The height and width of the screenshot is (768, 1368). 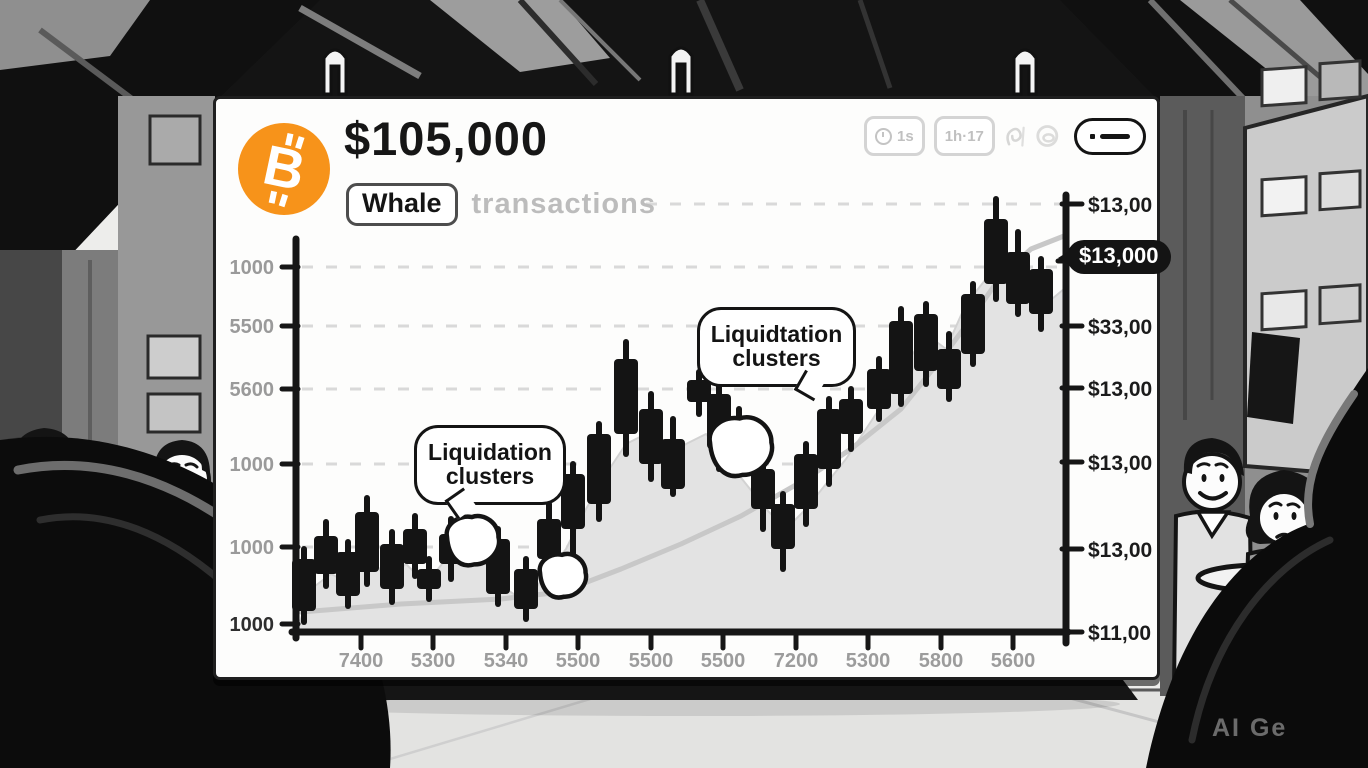 What do you see at coordinates (402, 204) in the screenshot?
I see `whale-chip: Whale` at bounding box center [402, 204].